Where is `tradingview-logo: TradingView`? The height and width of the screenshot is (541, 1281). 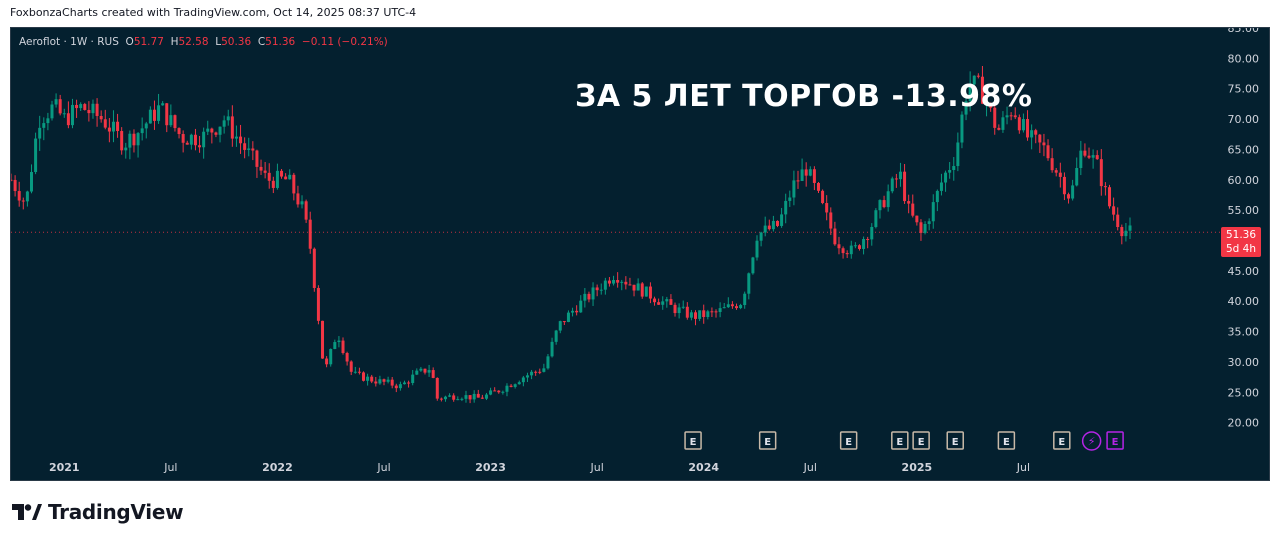
tradingview-logo: TradingView is located at coordinates (98, 512).